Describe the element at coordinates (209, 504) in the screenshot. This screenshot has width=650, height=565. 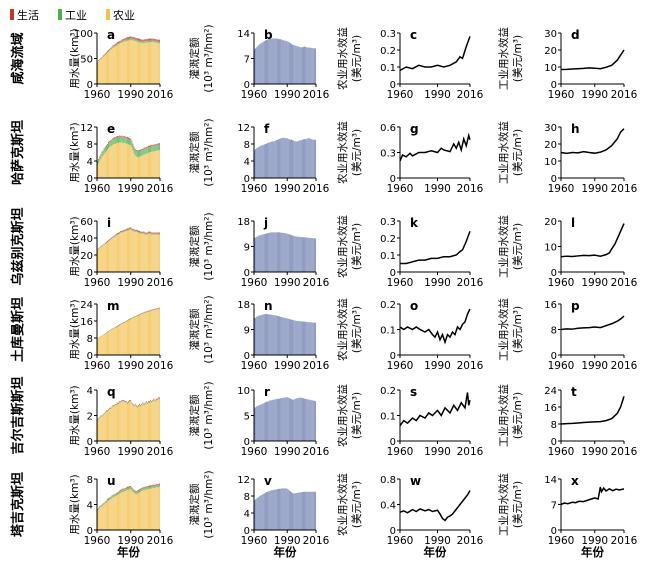
I see `ylabel-row5-col1-line1: (10³ m³/hm²)` at that location.